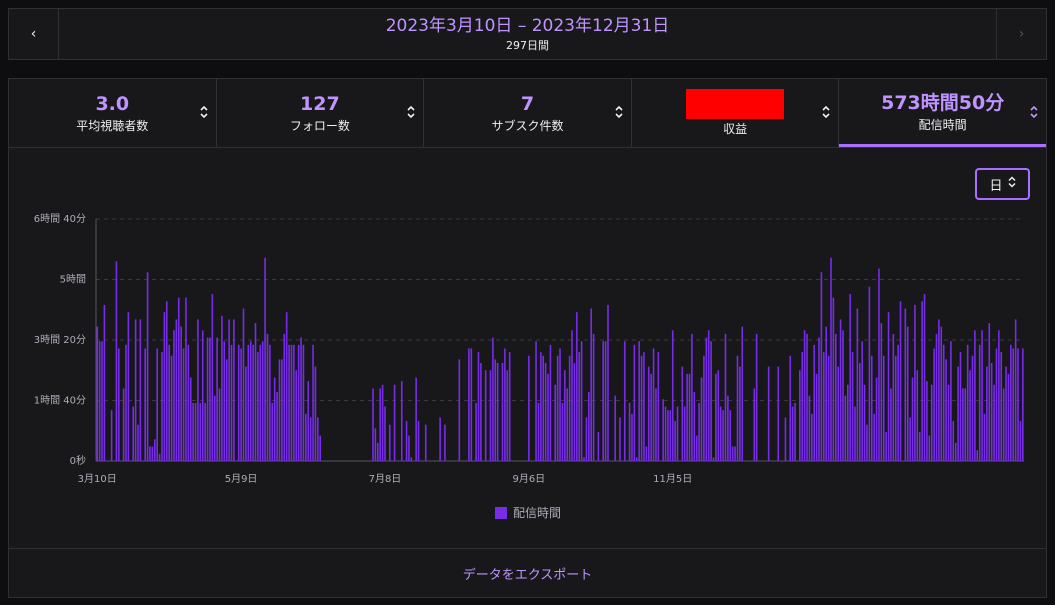 Image resolution: width=1055 pixels, height=605 pixels. I want to click on export-data-button: データをエクスポート, so click(527, 572).